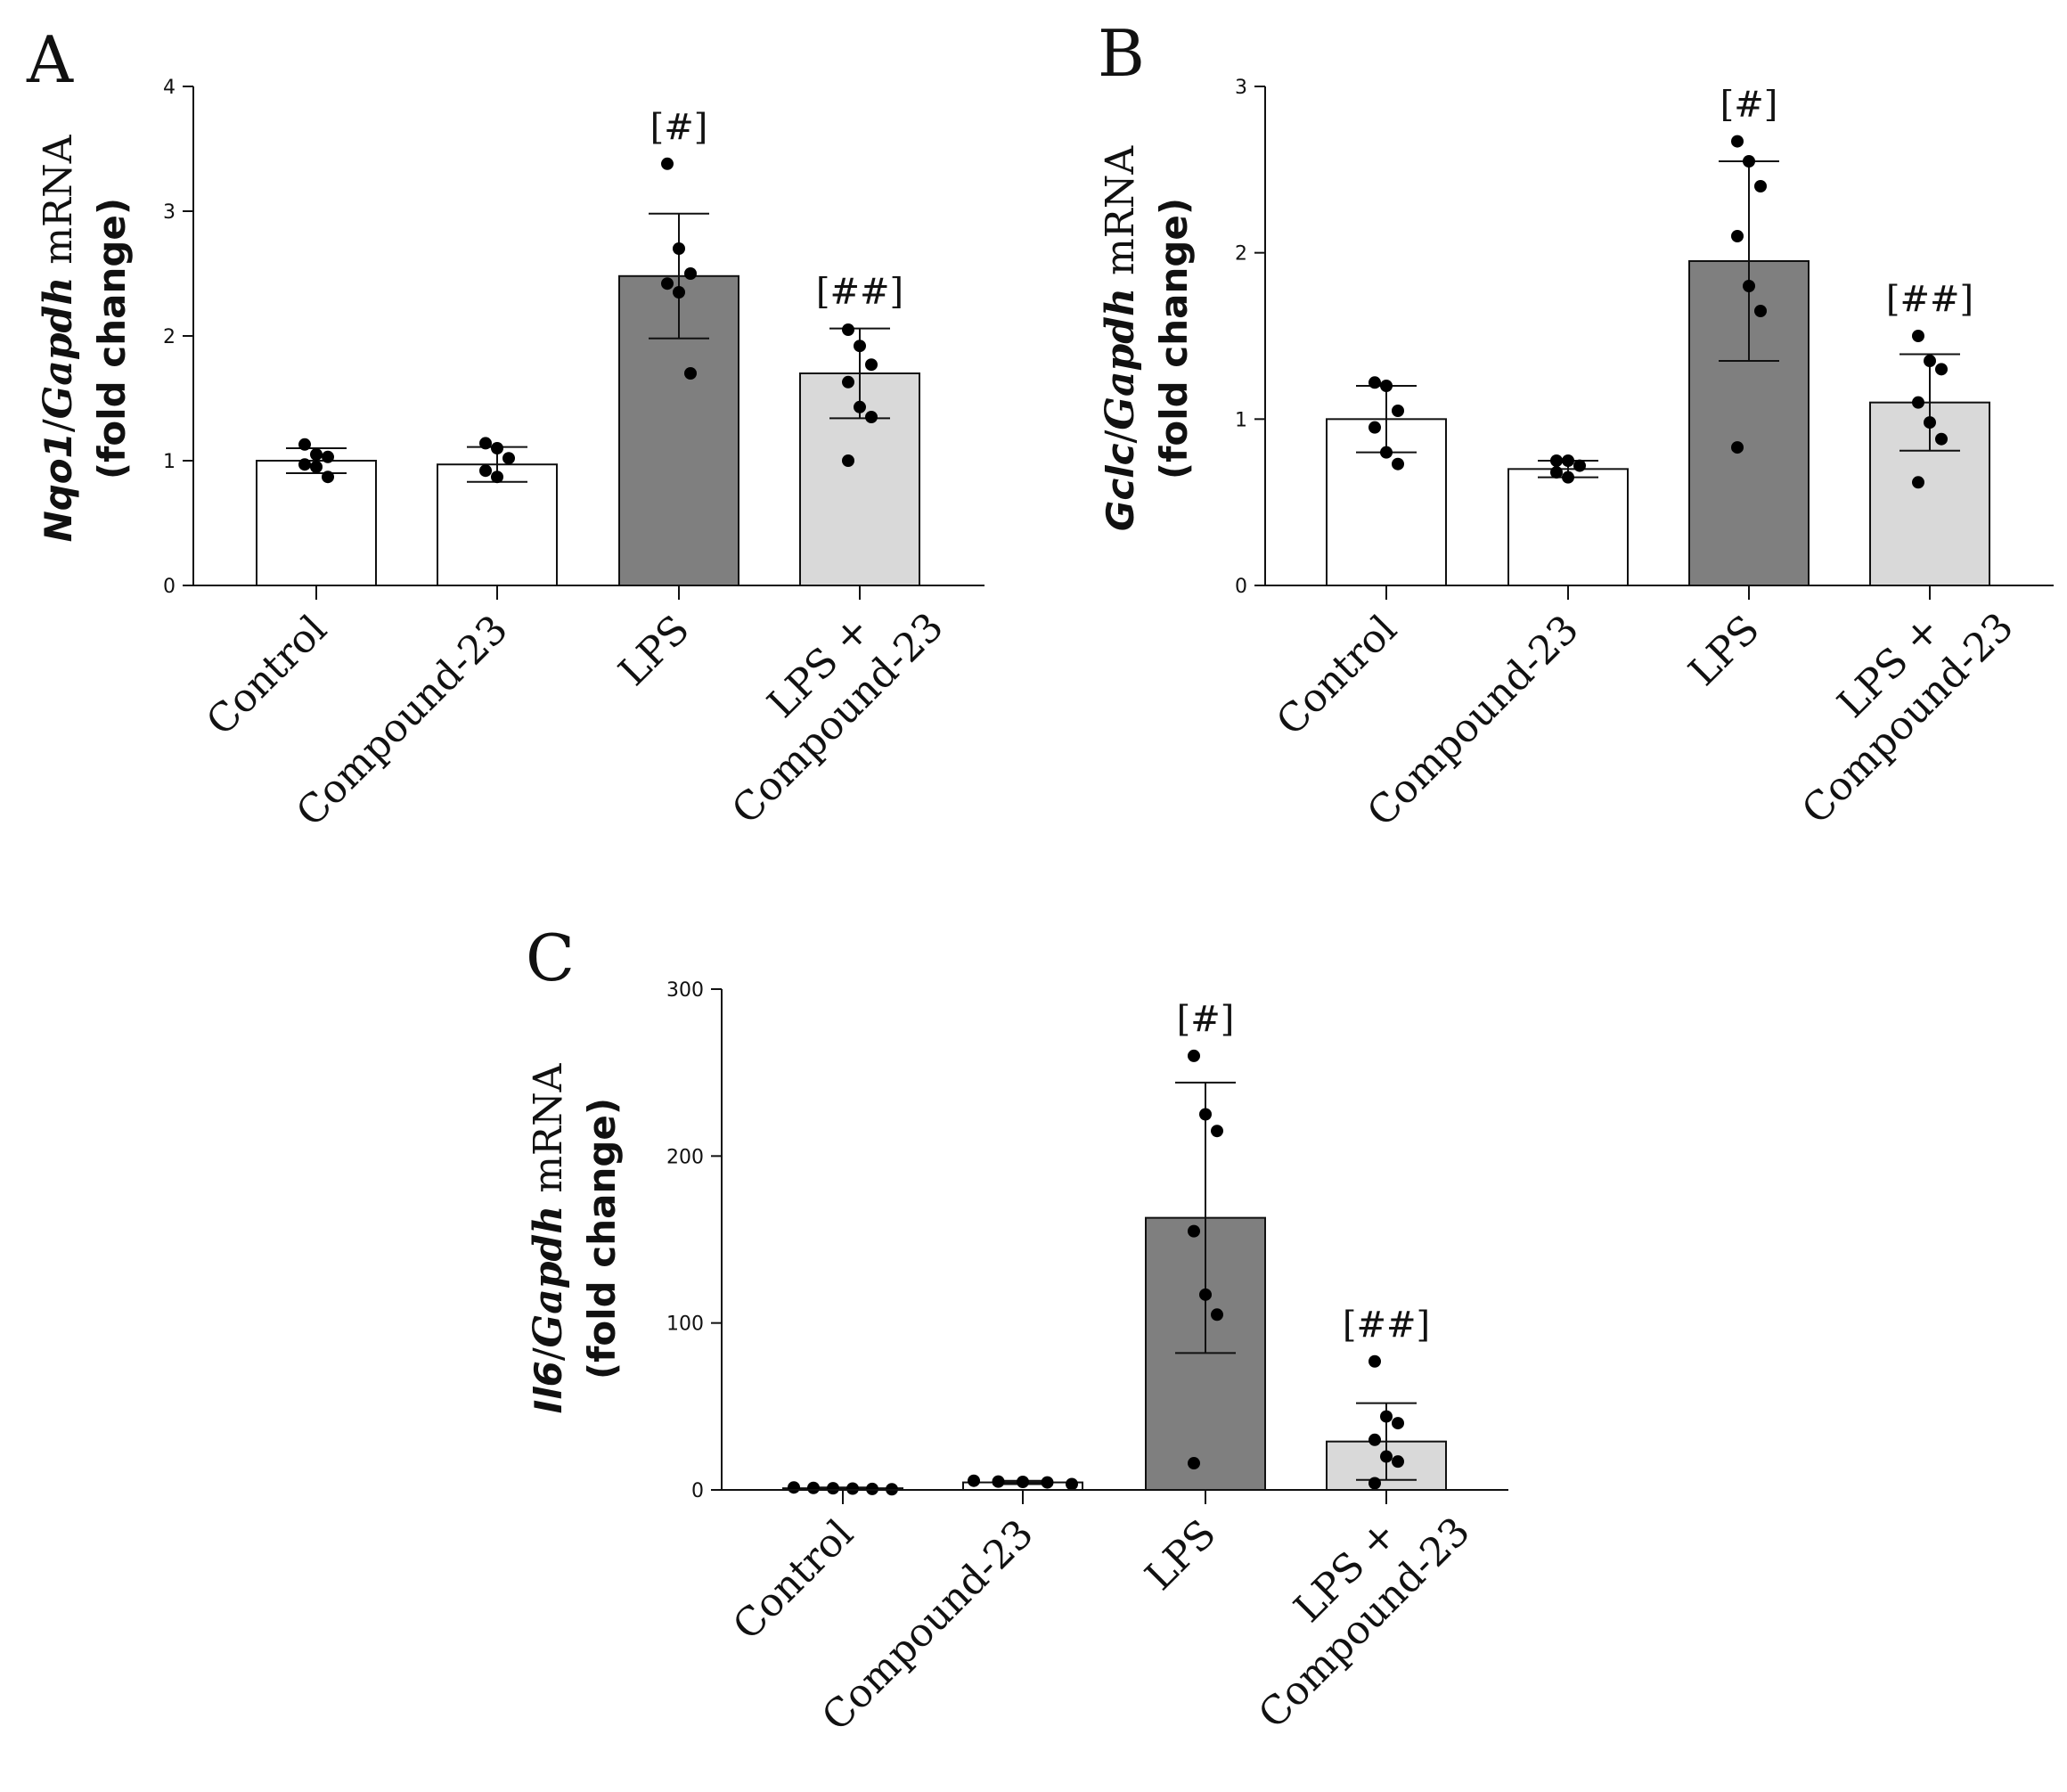 The image size is (2067, 1792). What do you see at coordinates (697, 1491) in the screenshot?
I see `panel-c-ytick-label-0: 0` at bounding box center [697, 1491].